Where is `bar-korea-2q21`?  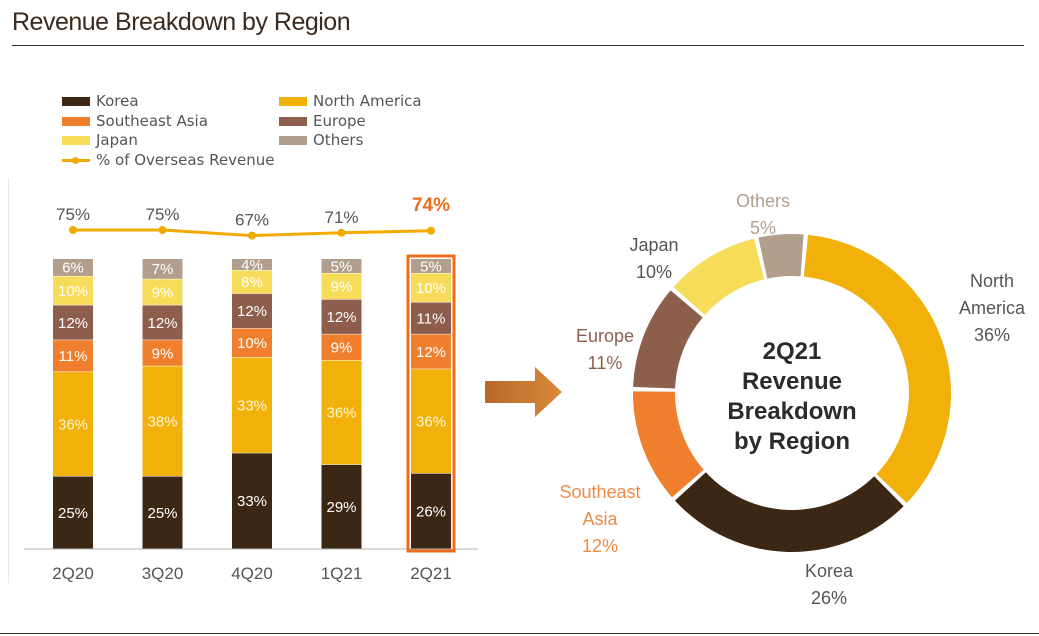
bar-korea-2q21 is located at coordinates (431, 511).